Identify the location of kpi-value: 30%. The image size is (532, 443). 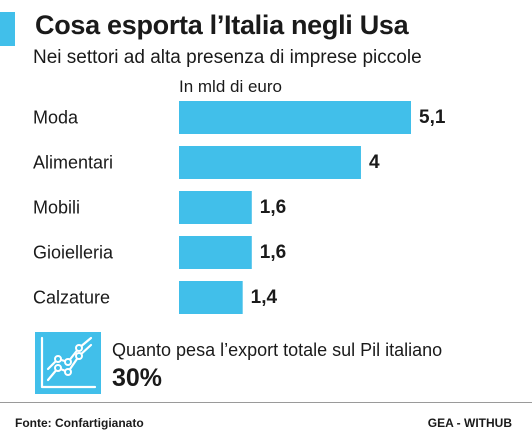
(137, 378).